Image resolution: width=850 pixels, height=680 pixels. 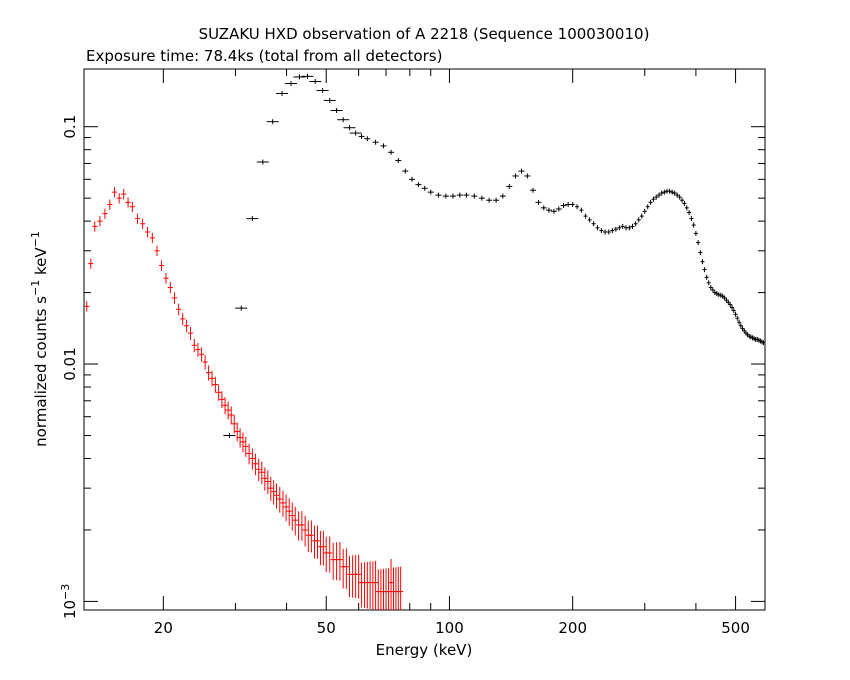 I want to click on y-axis-label: normalized counts s−1 keV−1, so click(x=39, y=339).